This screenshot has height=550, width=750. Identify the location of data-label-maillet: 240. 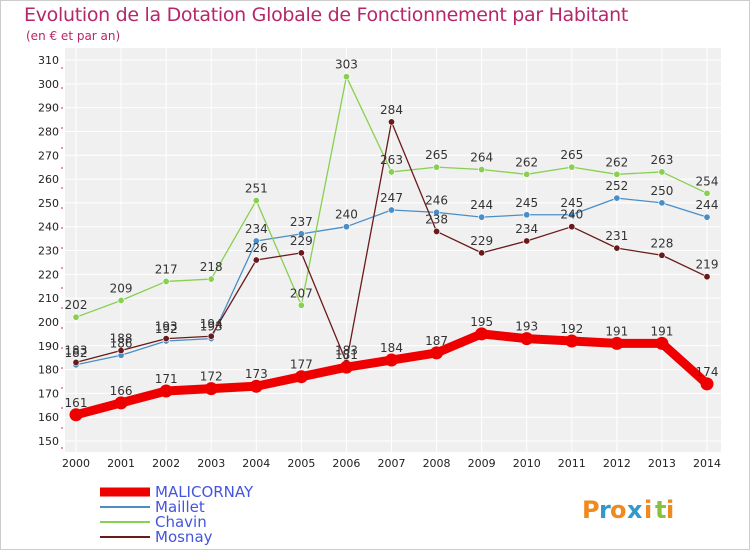
(346, 215).